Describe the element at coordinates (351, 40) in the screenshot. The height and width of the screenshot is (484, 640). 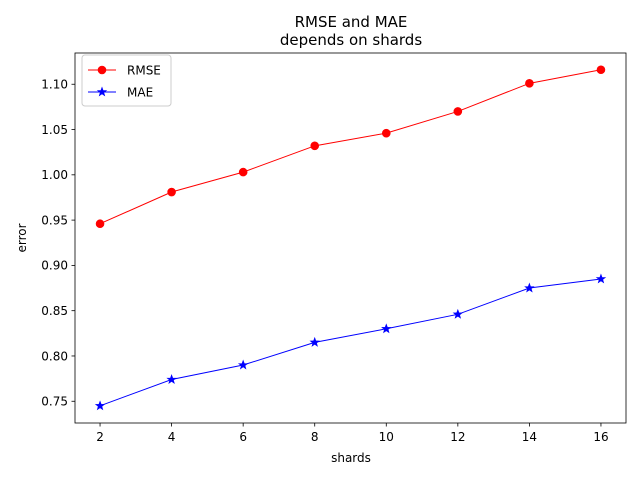
I see `chart-title-line-2: depends on shards` at that location.